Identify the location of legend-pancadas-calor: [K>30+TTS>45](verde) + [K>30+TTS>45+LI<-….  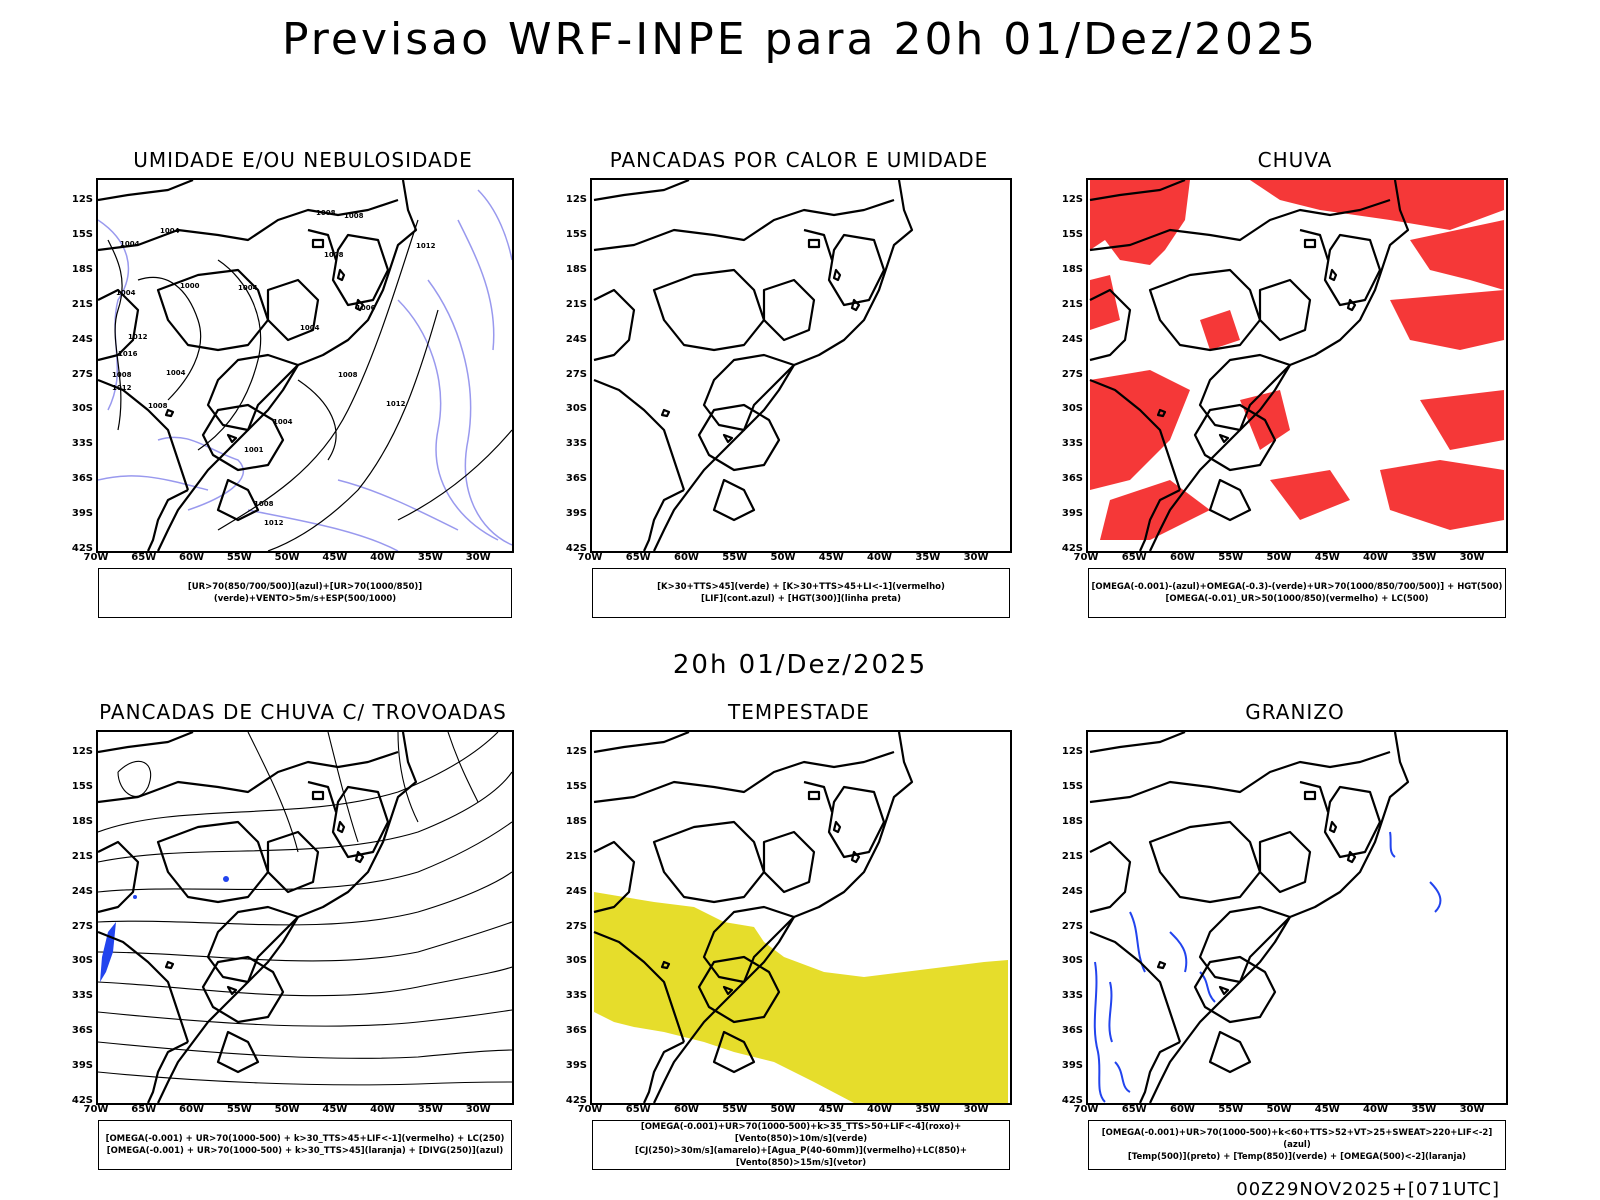
(801, 593).